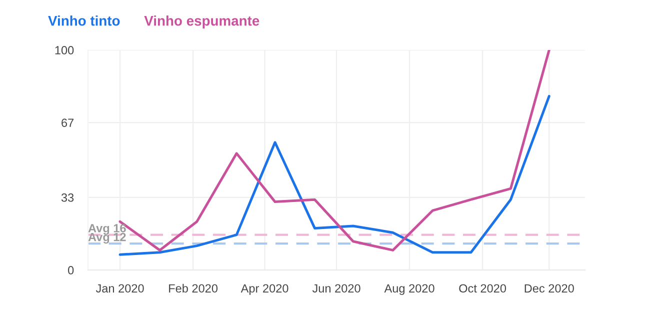 The width and height of the screenshot is (646, 335). Describe the element at coordinates (549, 288) in the screenshot. I see `x-tick-label: Dec 2020` at that location.